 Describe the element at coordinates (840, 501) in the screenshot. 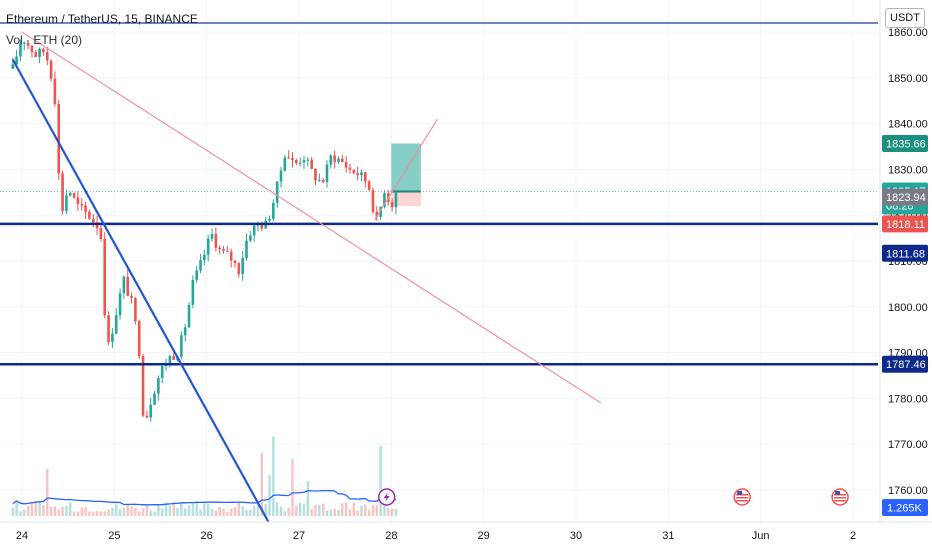

I see `flag-stripe` at that location.